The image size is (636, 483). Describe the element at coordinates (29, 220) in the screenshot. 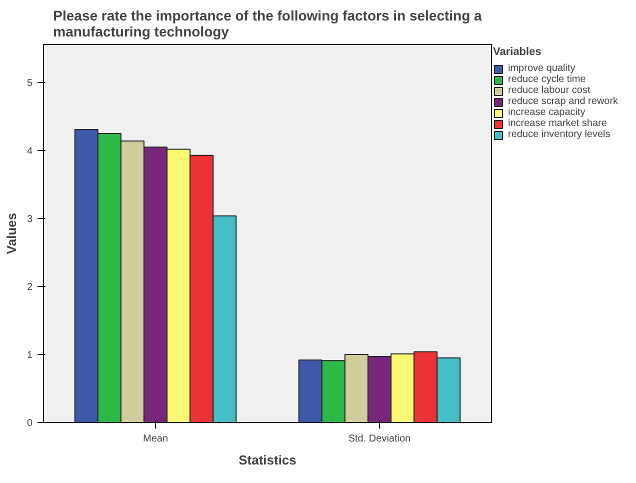

I see `y-tick-label: 3` at that location.